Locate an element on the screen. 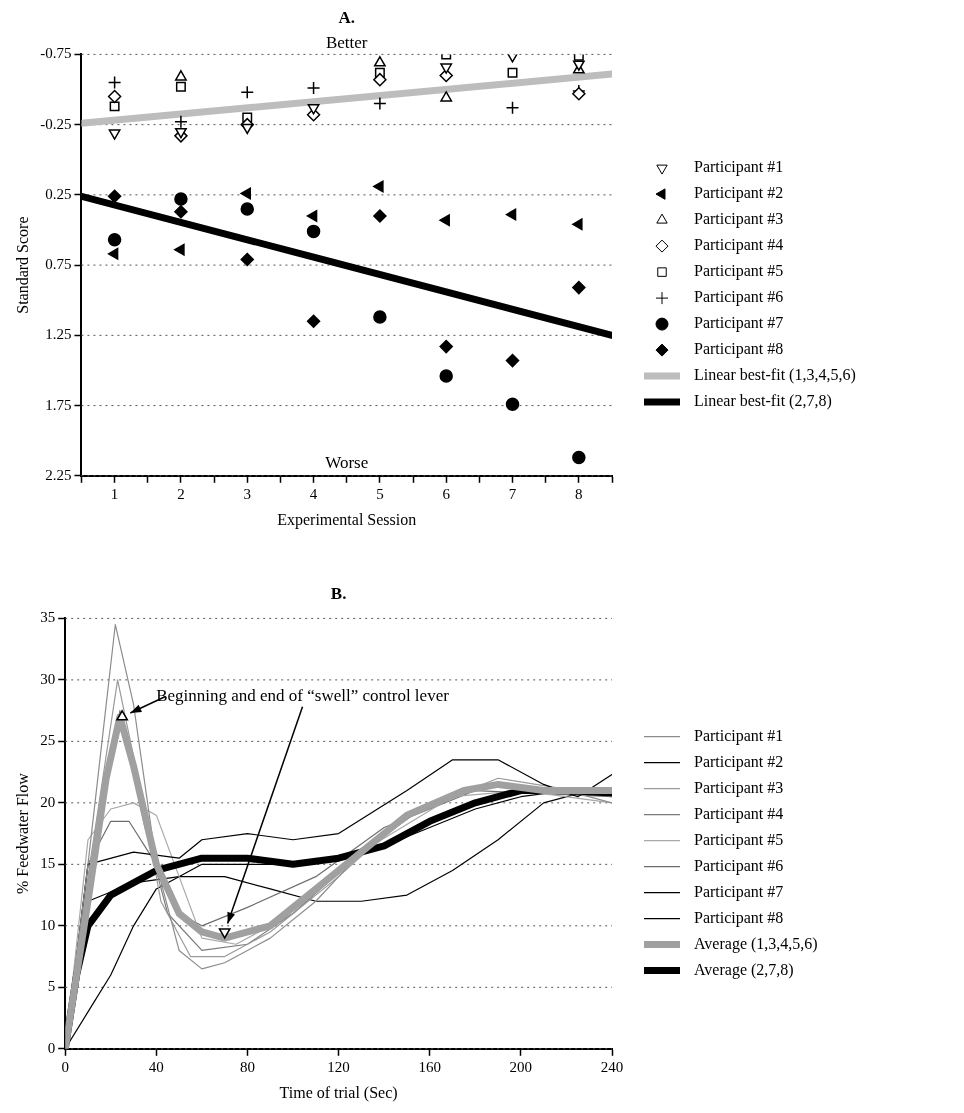 The height and width of the screenshot is (1113, 964). x-tick-label: 8 is located at coordinates (579, 493).